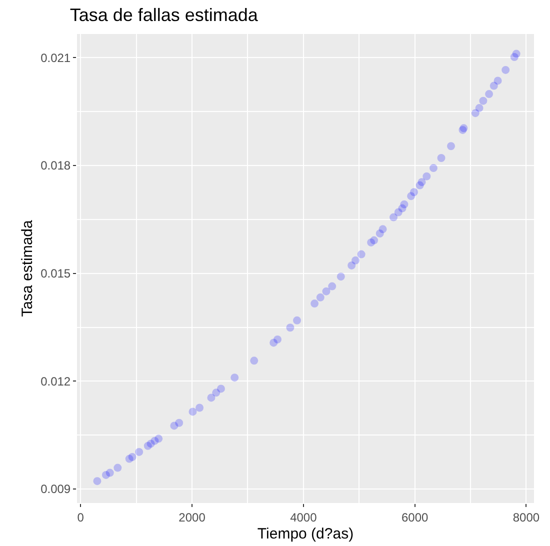  Describe the element at coordinates (55, 165) in the screenshot. I see `y-tick-label: 0.018` at that location.